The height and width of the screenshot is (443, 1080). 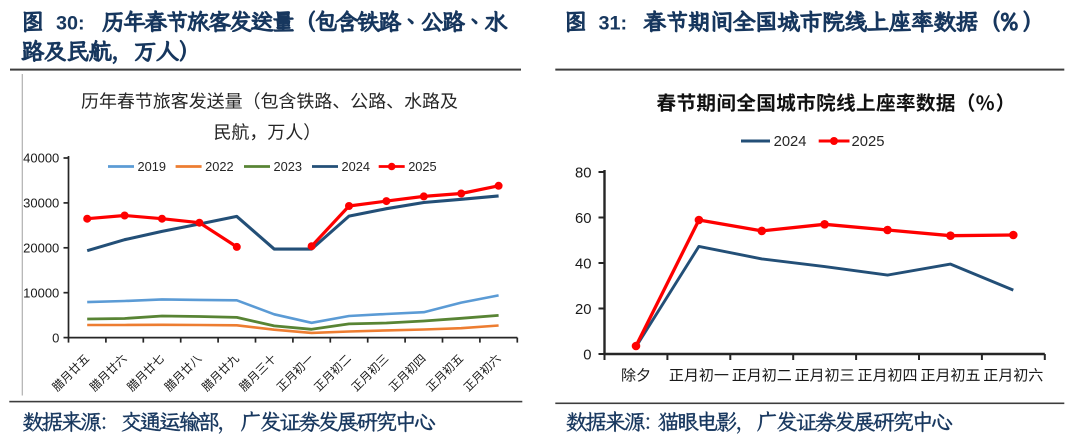 What do you see at coordinates (583, 310) in the screenshot?
I see `svg-text: 20` at bounding box center [583, 310].